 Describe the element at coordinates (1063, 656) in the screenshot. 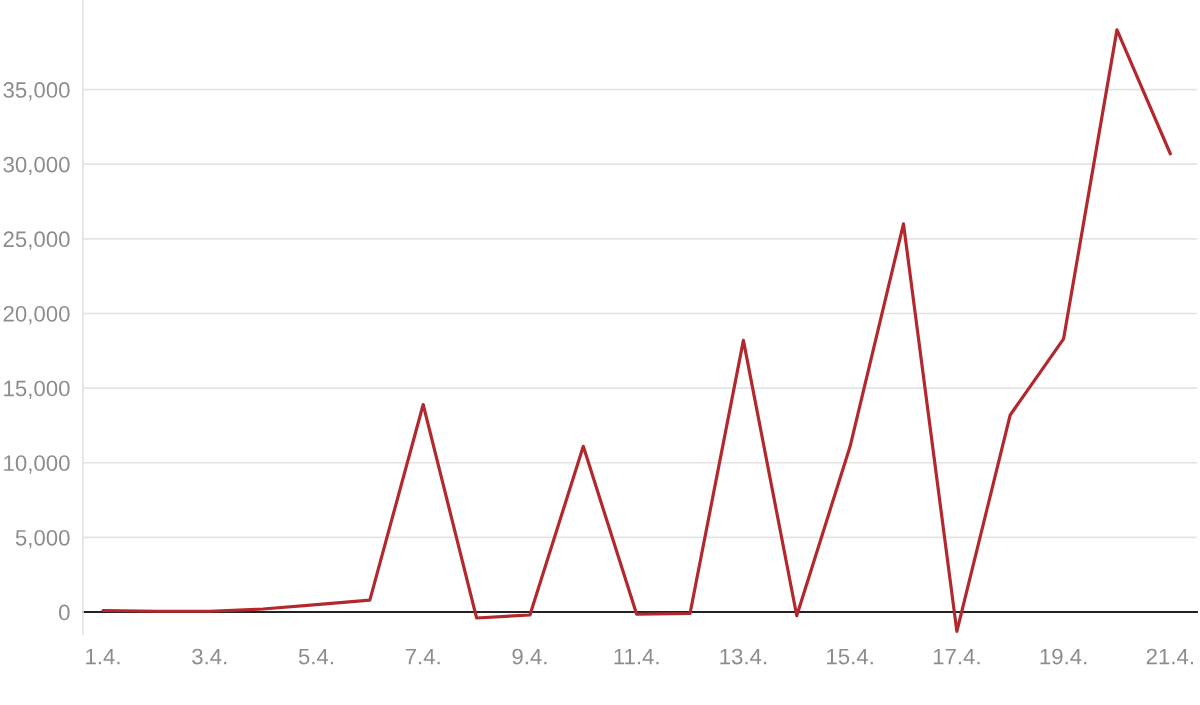

I see `x-tick-label: 19.4.` at that location.